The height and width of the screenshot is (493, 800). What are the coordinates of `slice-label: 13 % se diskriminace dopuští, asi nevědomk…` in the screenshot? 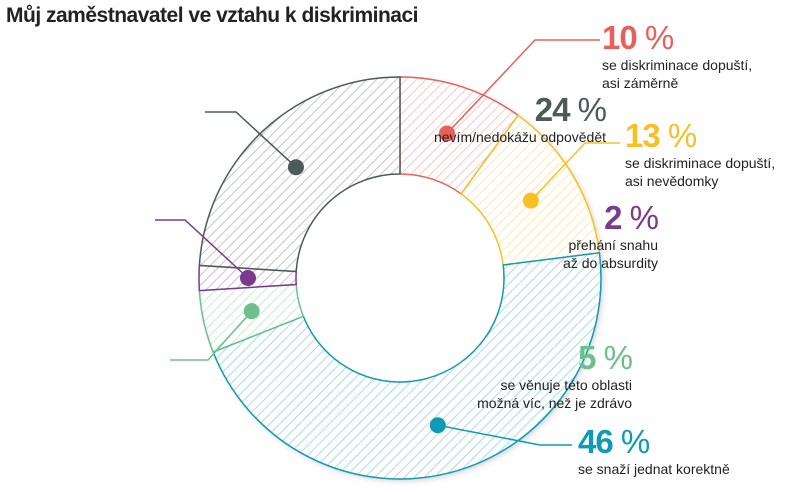 It's located at (700, 154).